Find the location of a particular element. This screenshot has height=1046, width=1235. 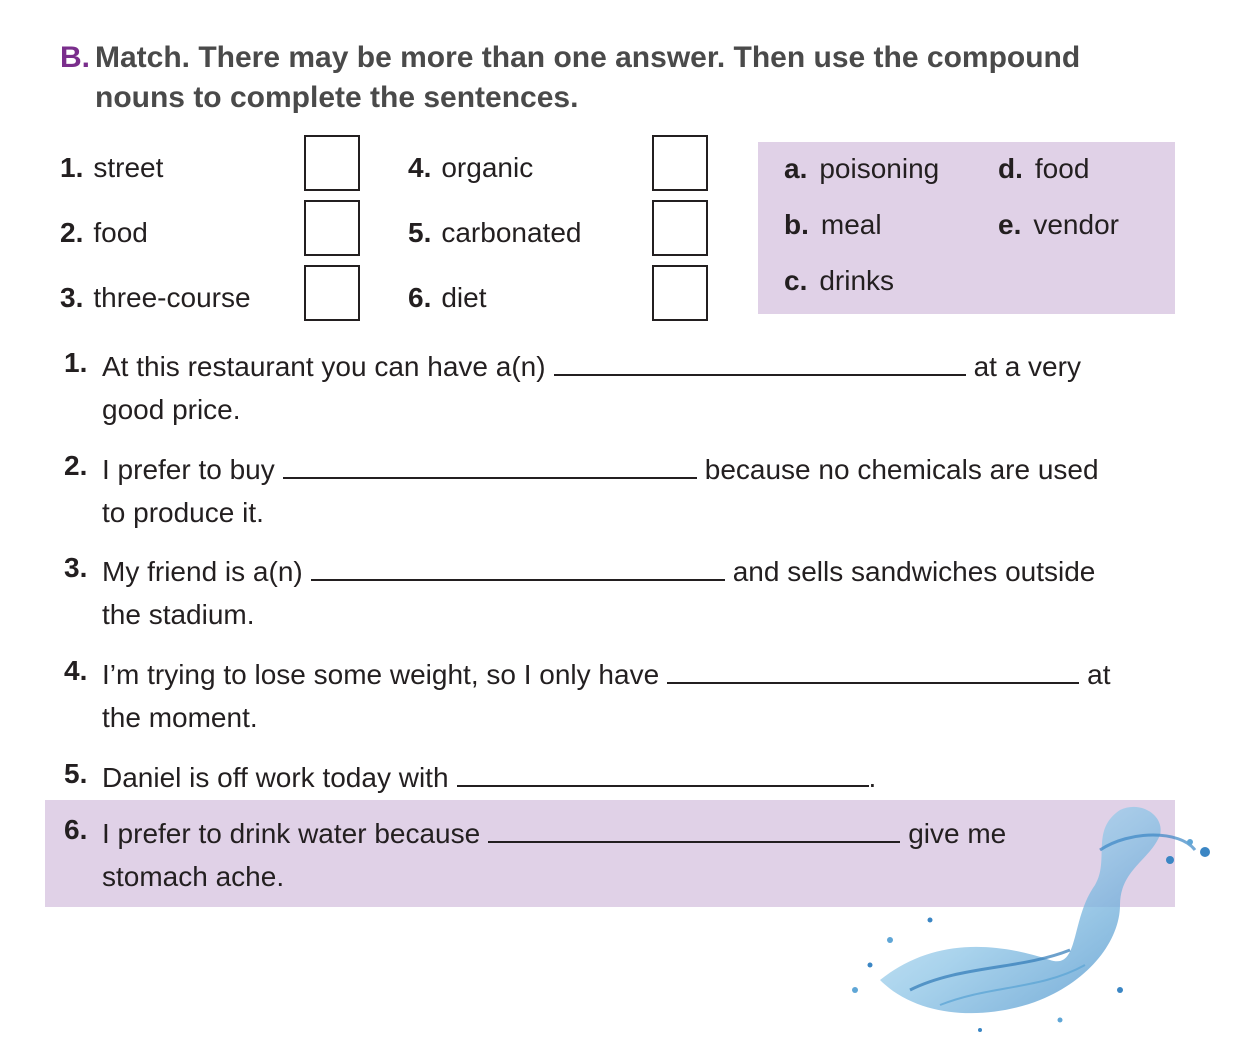

match-word-6: 6. diet is located at coordinates (447, 297).